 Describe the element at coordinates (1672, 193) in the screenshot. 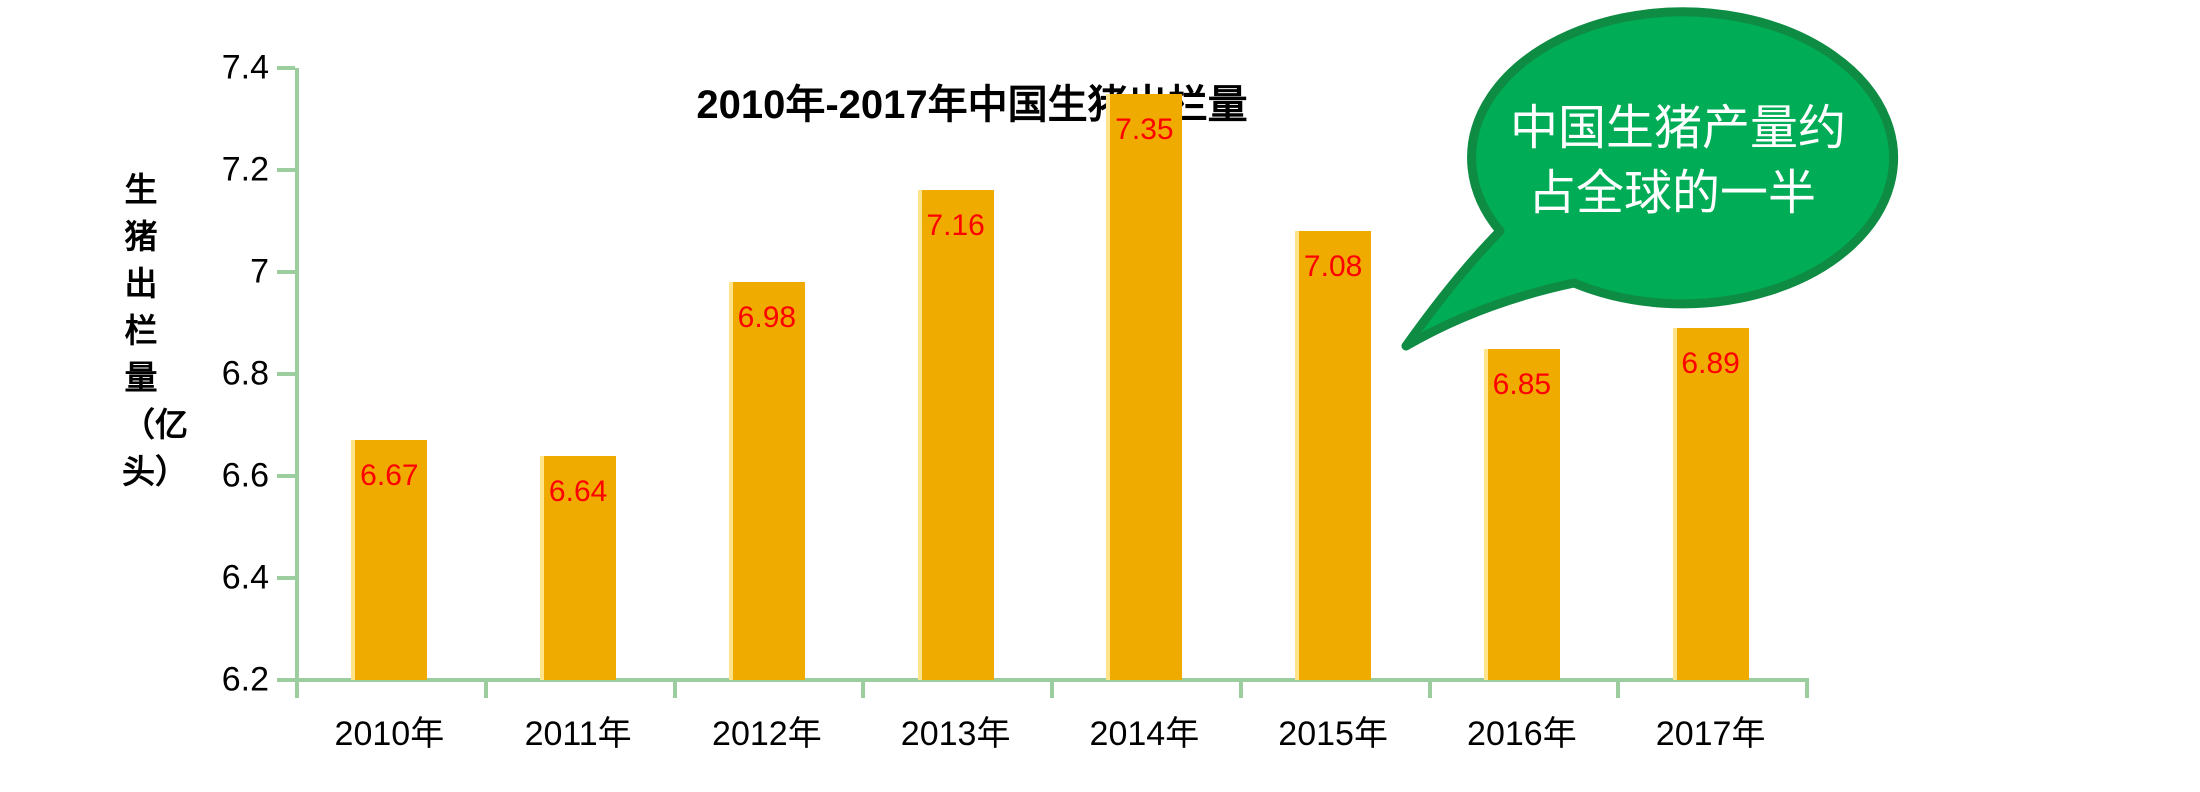

I see `speech-bubble-text-line2: 占全球的一半` at that location.